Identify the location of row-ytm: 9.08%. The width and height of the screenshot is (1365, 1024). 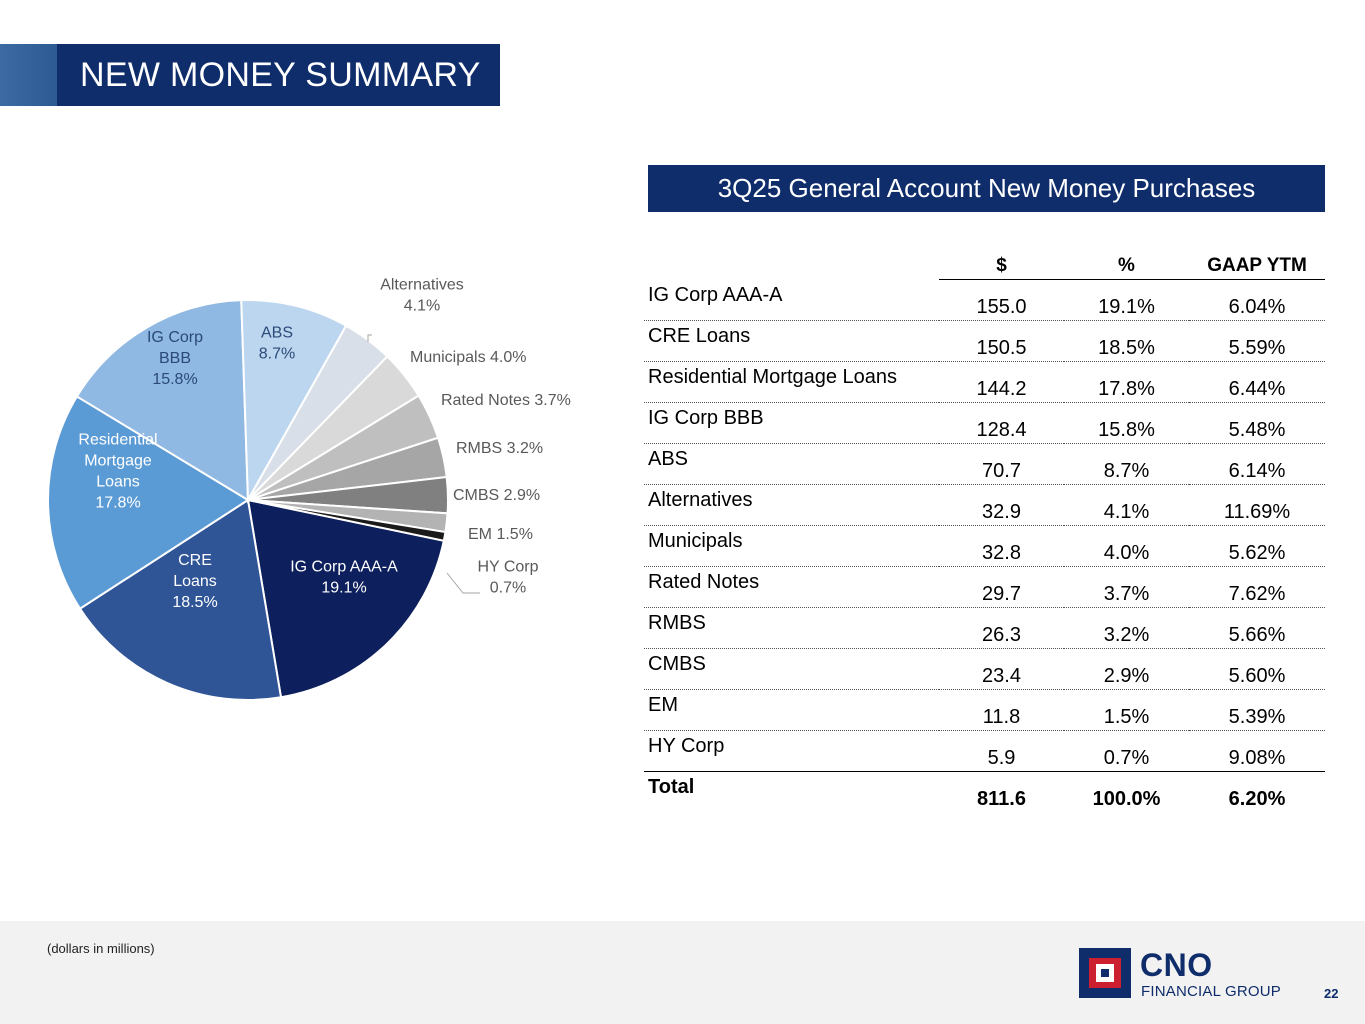
(1257, 751).